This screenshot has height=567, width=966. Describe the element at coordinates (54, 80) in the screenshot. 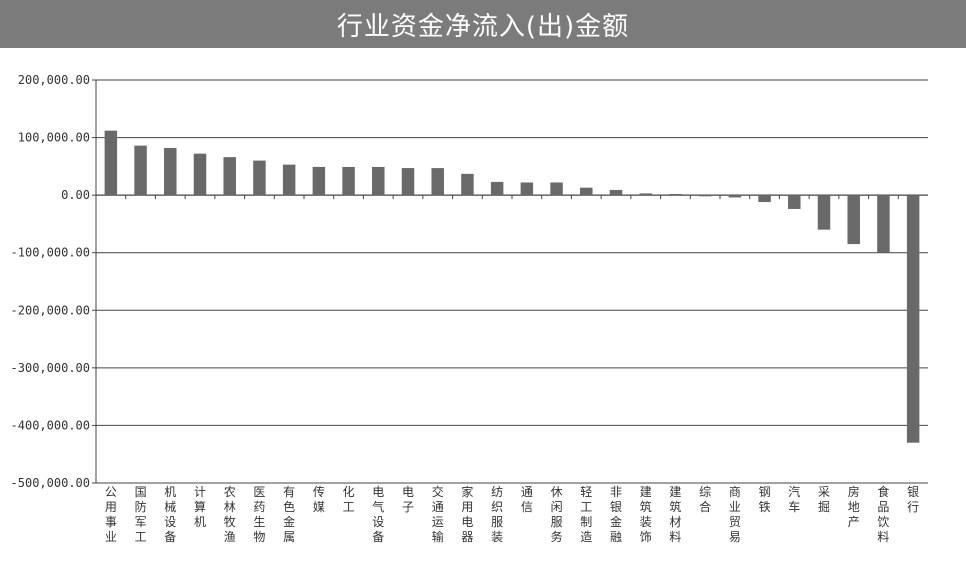

I see `y-tick-label: 200,000.00` at that location.